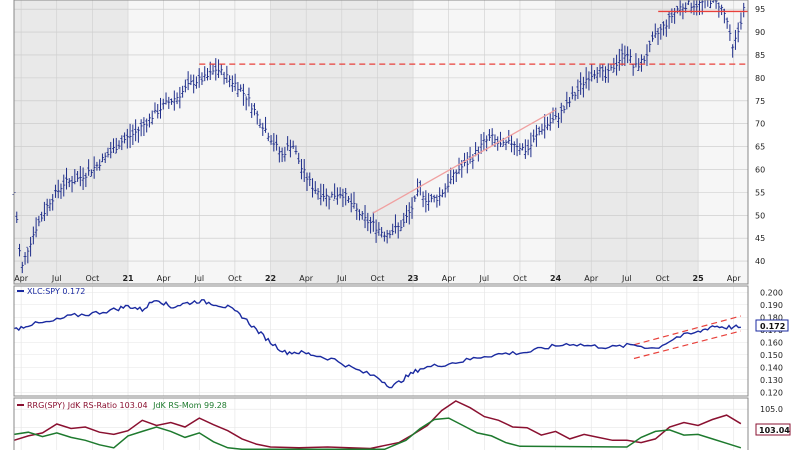 The width and height of the screenshot is (800, 450). Describe the element at coordinates (760, 32) in the screenshot. I see `price-ytick-90: 90` at that location.